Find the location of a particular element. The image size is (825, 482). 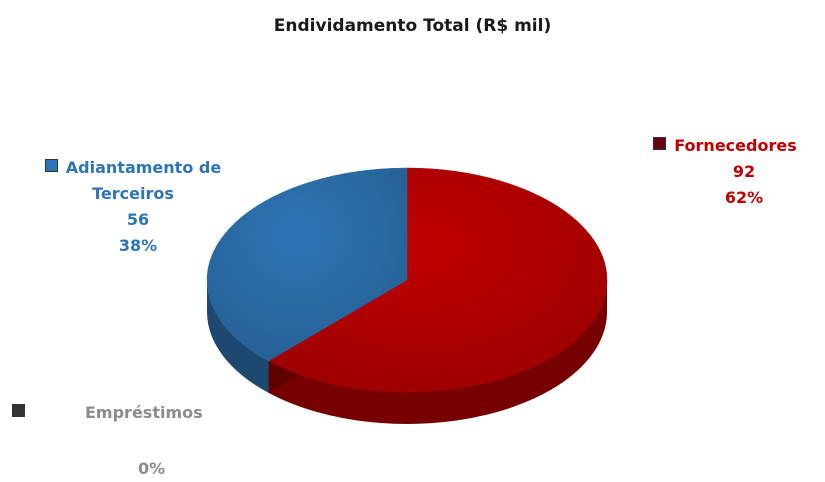

label-fornecedores-percent: 62% is located at coordinates (744, 197).